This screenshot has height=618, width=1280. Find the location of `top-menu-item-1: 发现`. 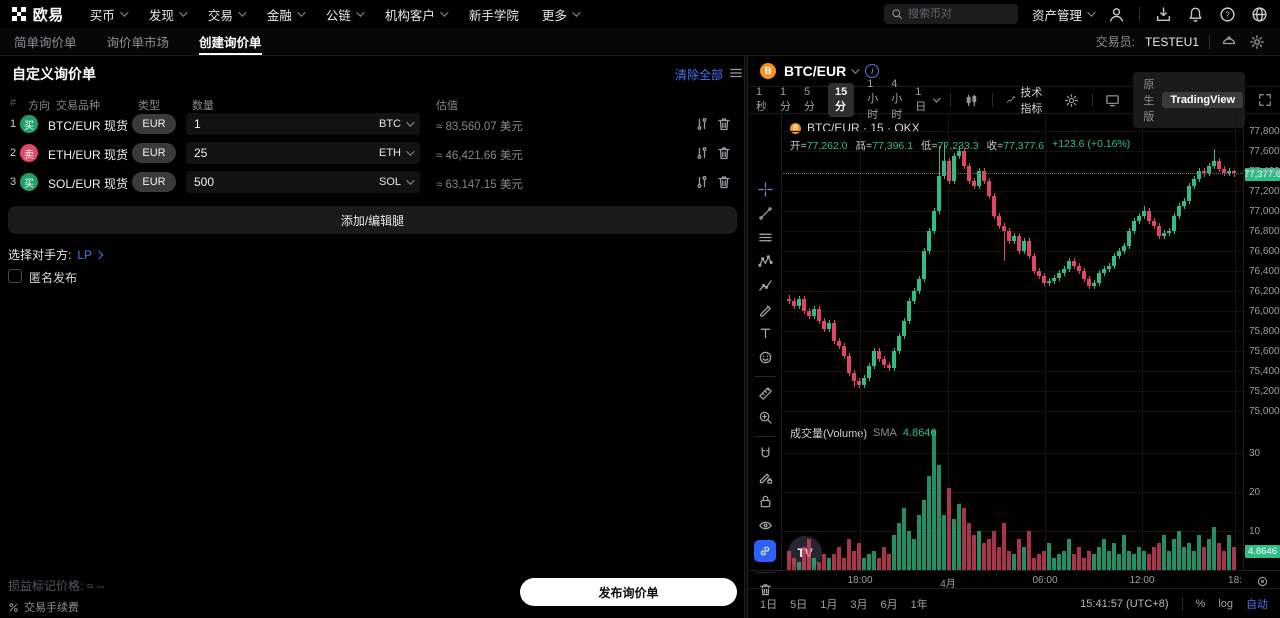

top-menu-item-1: 发现 is located at coordinates (168, 14).